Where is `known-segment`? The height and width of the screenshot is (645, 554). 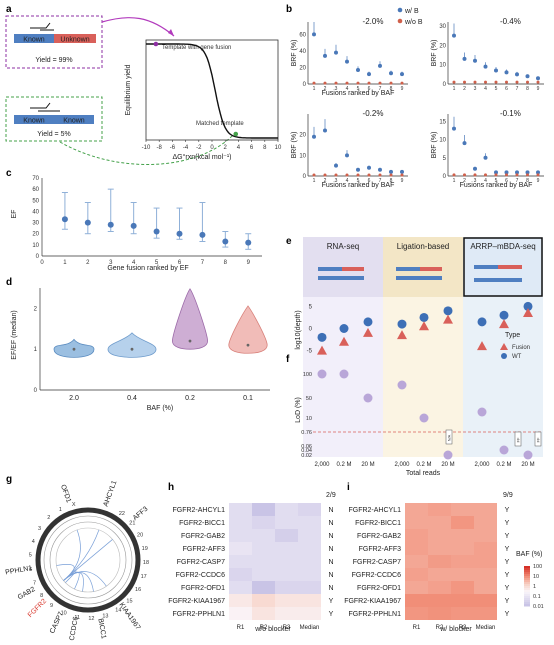 known-segment is located at coordinates (34, 38).